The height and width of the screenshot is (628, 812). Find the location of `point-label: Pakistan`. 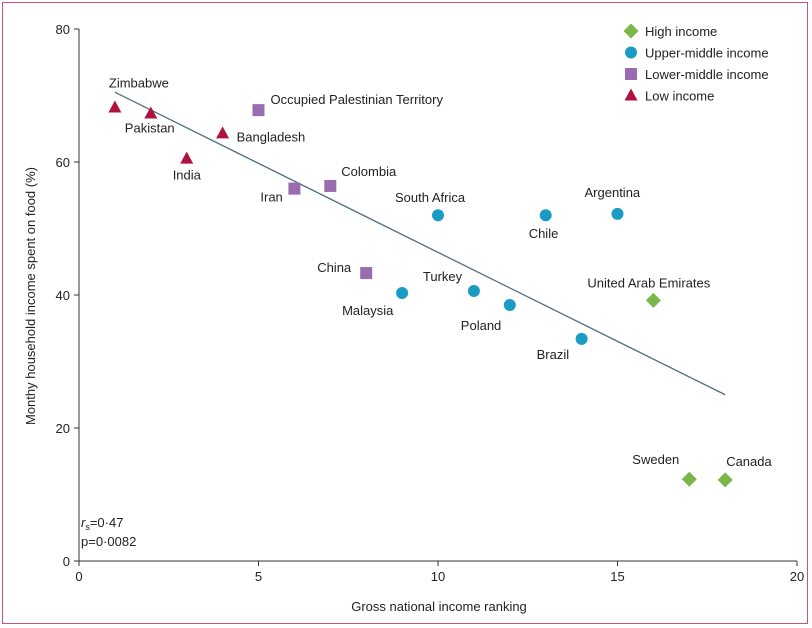

point-label: Pakistan is located at coordinates (150, 127).